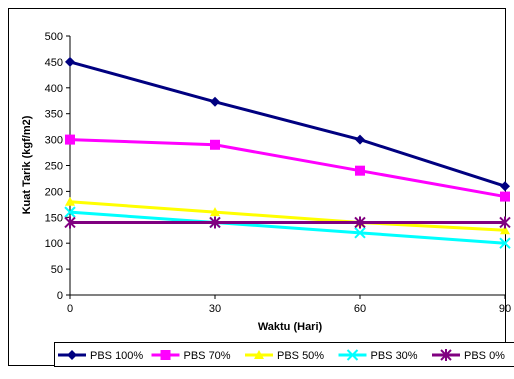 The image size is (514, 379). What do you see at coordinates (290, 327) in the screenshot?
I see `x-axis-label: Waktu (Hari)` at bounding box center [290, 327].